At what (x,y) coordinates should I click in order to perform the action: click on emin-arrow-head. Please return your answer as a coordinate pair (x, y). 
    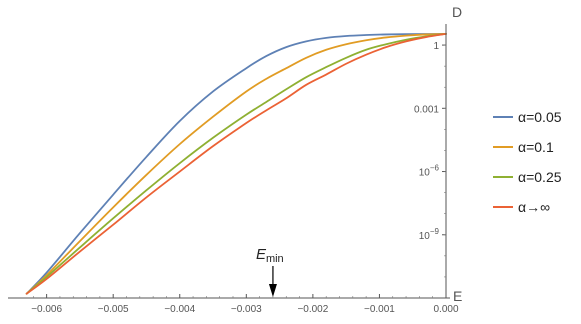
    Looking at the image, I should click on (272, 290).